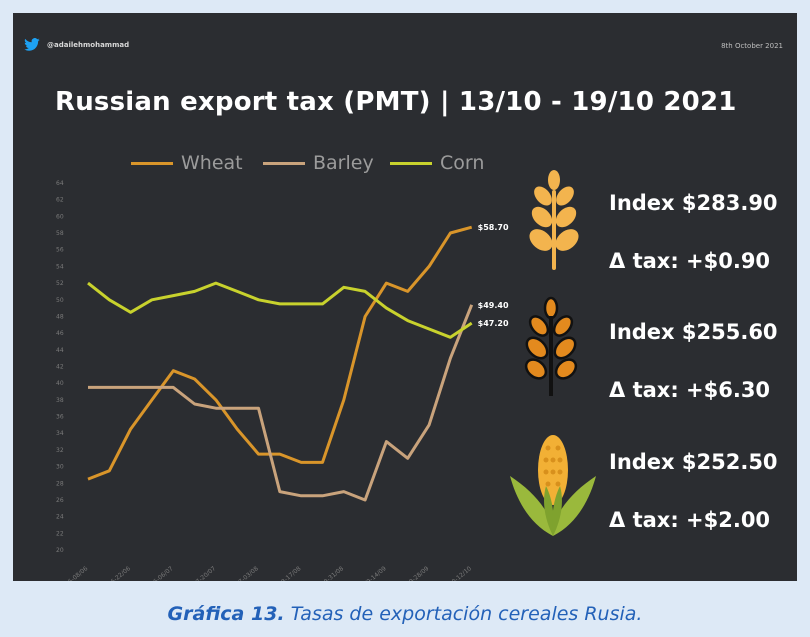  I want to click on corn-tax: Δ tax: +$2.00, so click(690, 520).